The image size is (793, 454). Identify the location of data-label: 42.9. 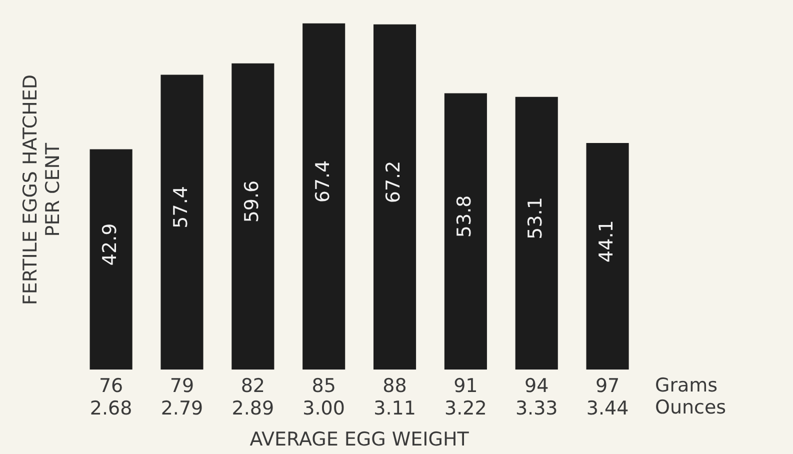
(110, 244).